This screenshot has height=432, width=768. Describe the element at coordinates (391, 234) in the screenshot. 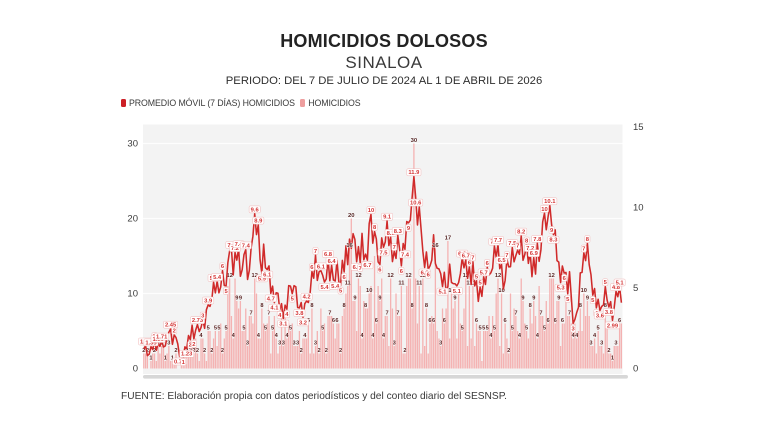

I see `svg-text: 8.1` at that location.